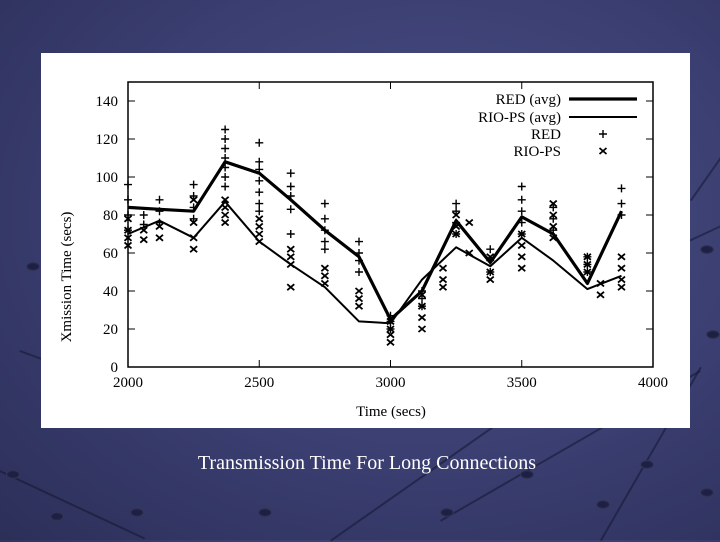 The height and width of the screenshot is (542, 720). I want to click on y-tick-label: 40, so click(110, 292).